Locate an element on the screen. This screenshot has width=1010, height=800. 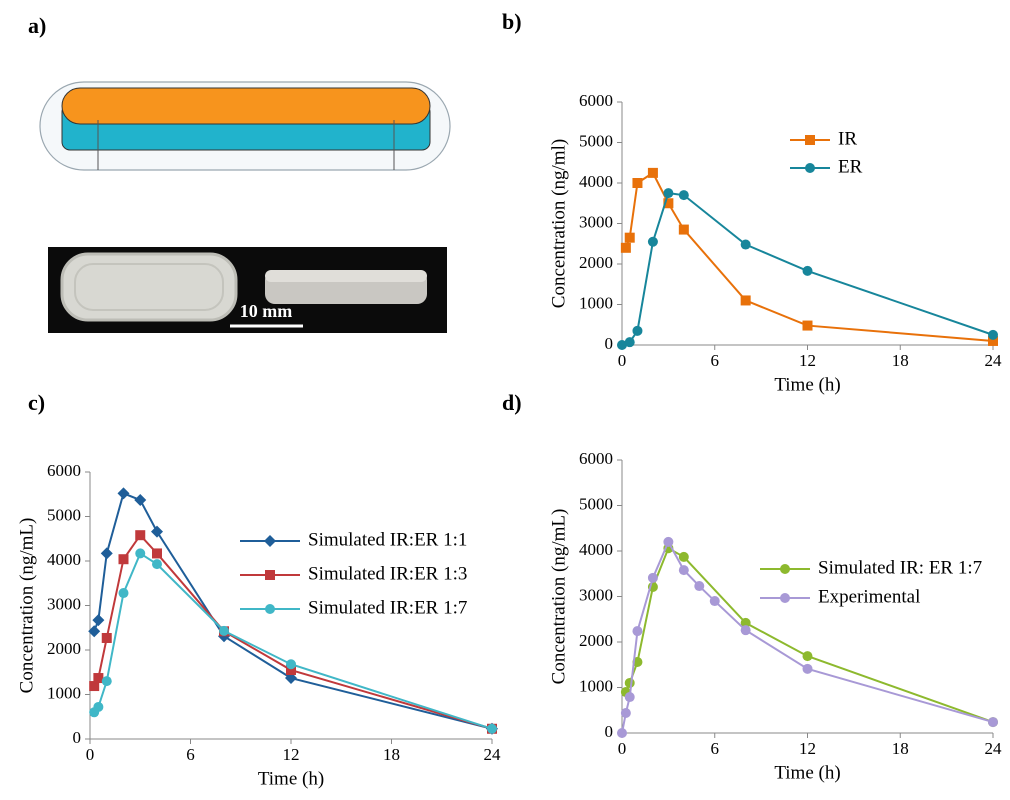
scale-bar-label: 10 mm is located at coordinates (266, 311).